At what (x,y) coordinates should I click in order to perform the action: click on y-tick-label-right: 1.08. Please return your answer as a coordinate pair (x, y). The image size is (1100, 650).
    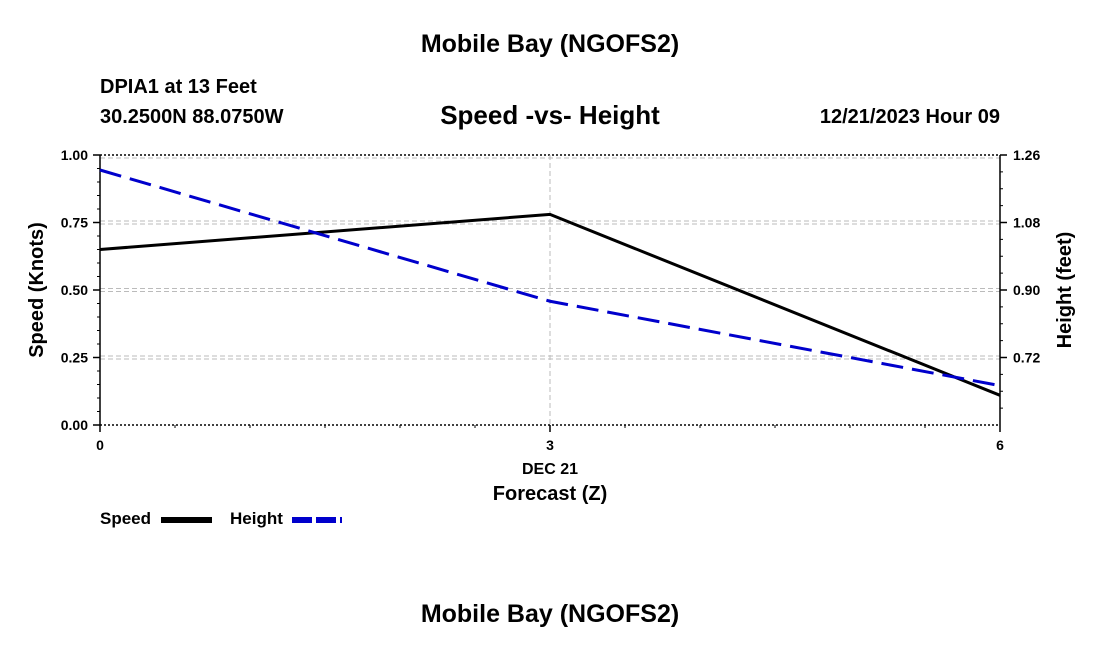
    Looking at the image, I should click on (1026, 223).